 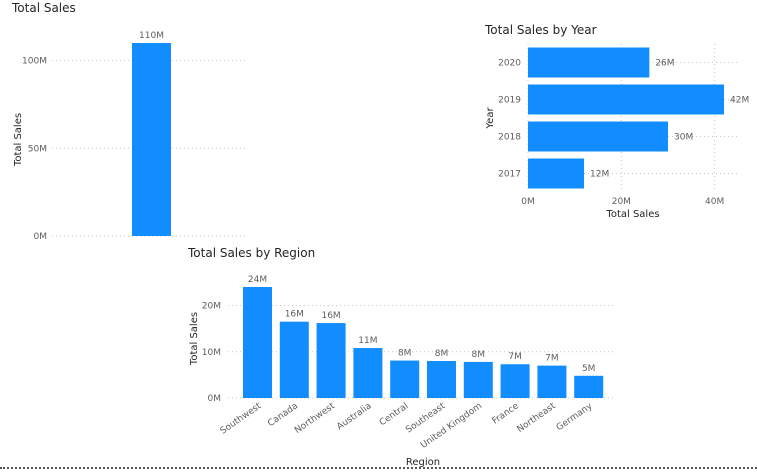 I want to click on y-tick-label: 50M, so click(x=37, y=149).